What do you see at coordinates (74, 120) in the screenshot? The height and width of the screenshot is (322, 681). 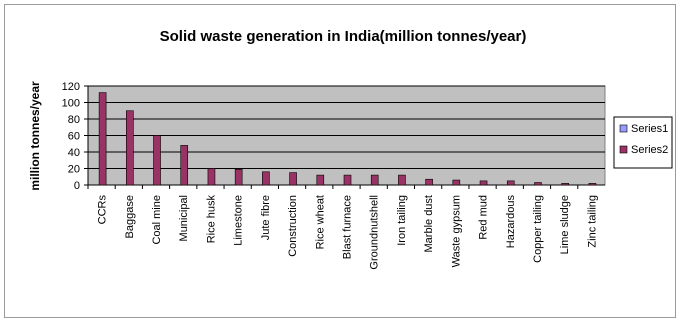 I see `y-tick-label: 80` at bounding box center [74, 120].